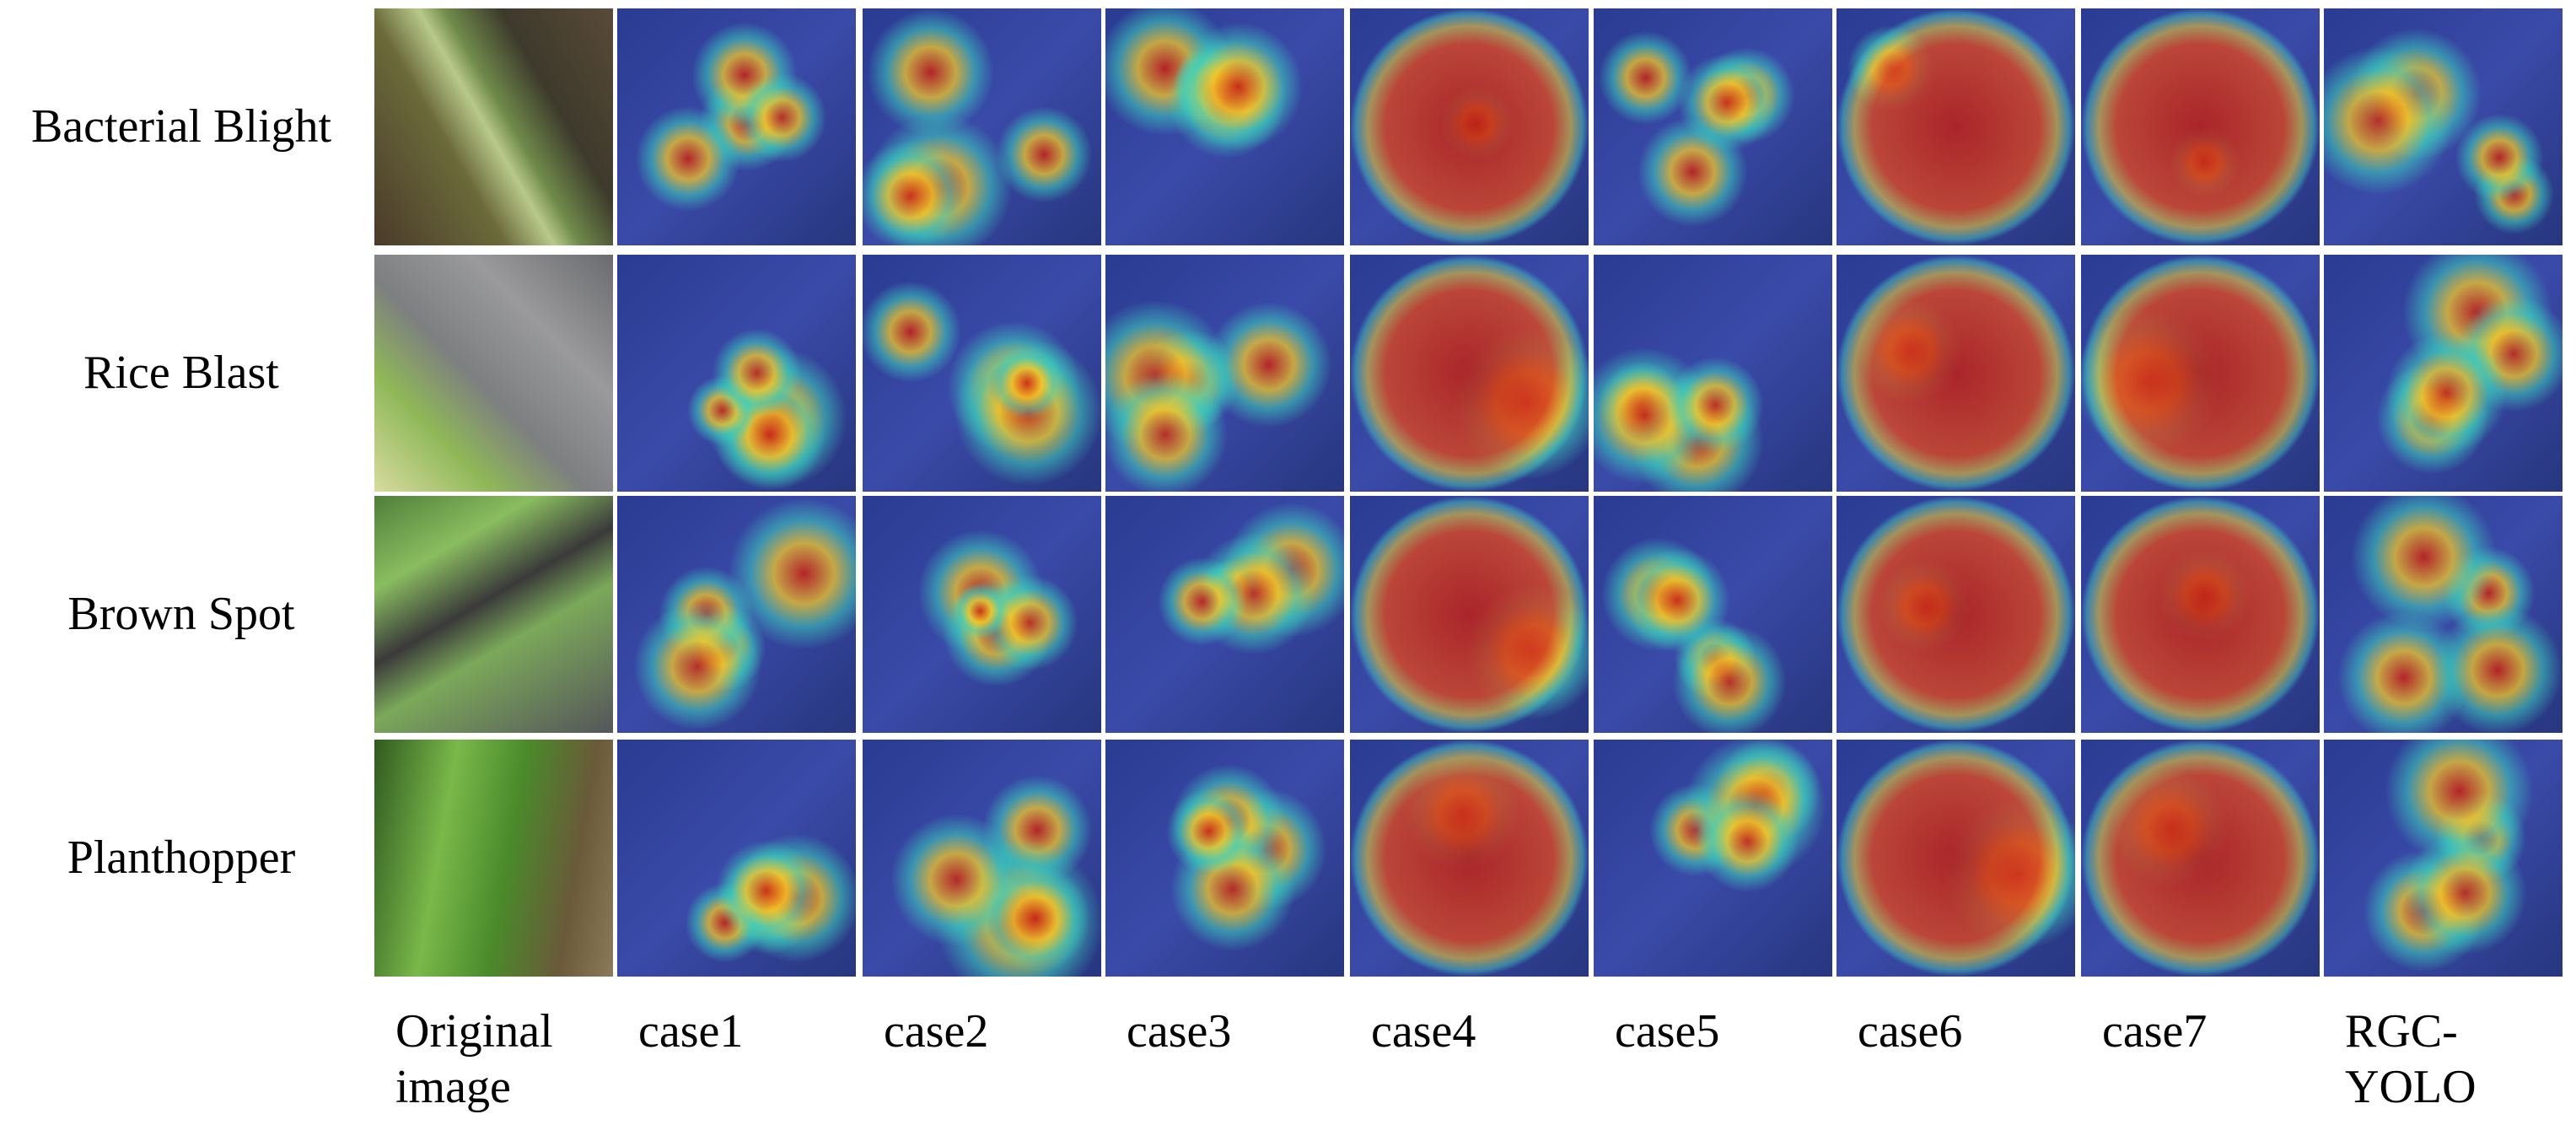  I want to click on column-label: case7, so click(2155, 1032).